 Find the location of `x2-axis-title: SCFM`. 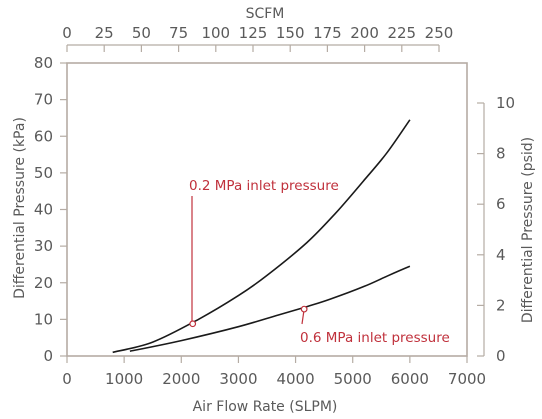

x2-axis-title: SCFM is located at coordinates (265, 14).